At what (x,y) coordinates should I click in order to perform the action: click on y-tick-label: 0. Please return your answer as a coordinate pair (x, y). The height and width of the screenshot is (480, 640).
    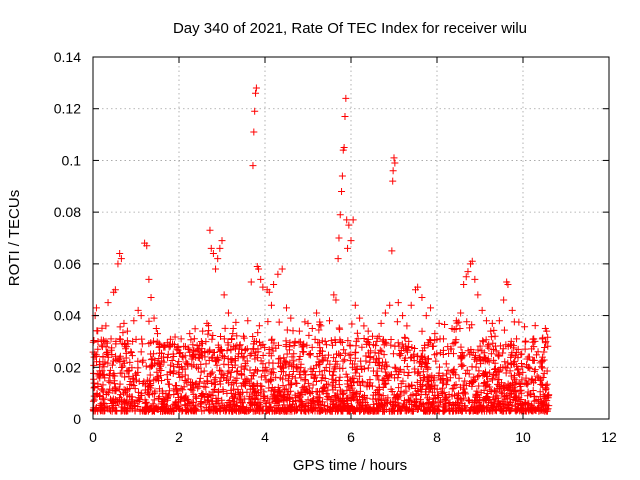
    Looking at the image, I should click on (77, 419).